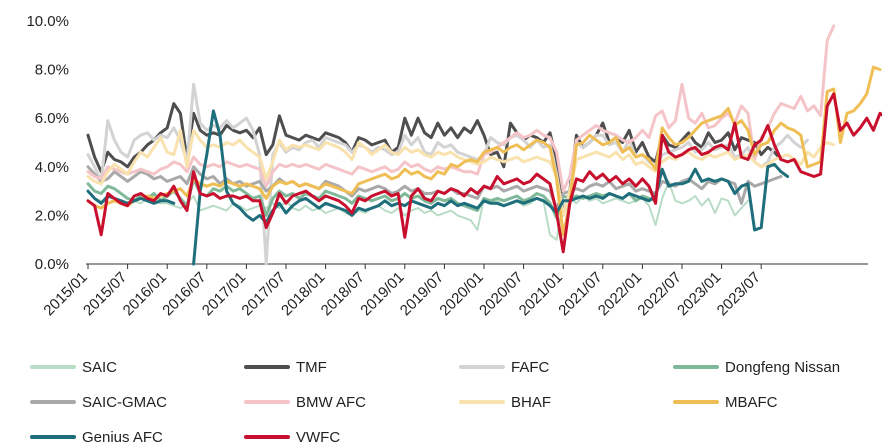 Image resolution: width=882 pixels, height=448 pixels. I want to click on legend-item: SAIC-GMAC, so click(98, 402).